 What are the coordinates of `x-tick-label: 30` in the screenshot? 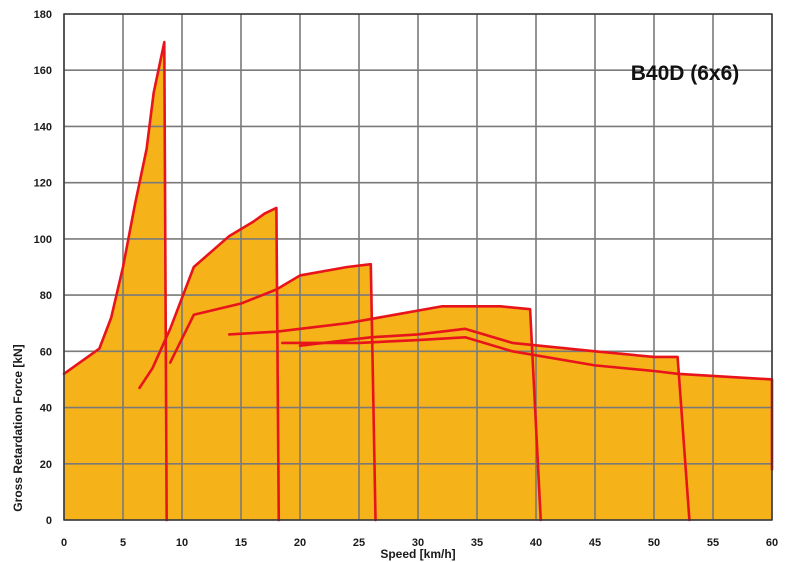 It's located at (418, 543).